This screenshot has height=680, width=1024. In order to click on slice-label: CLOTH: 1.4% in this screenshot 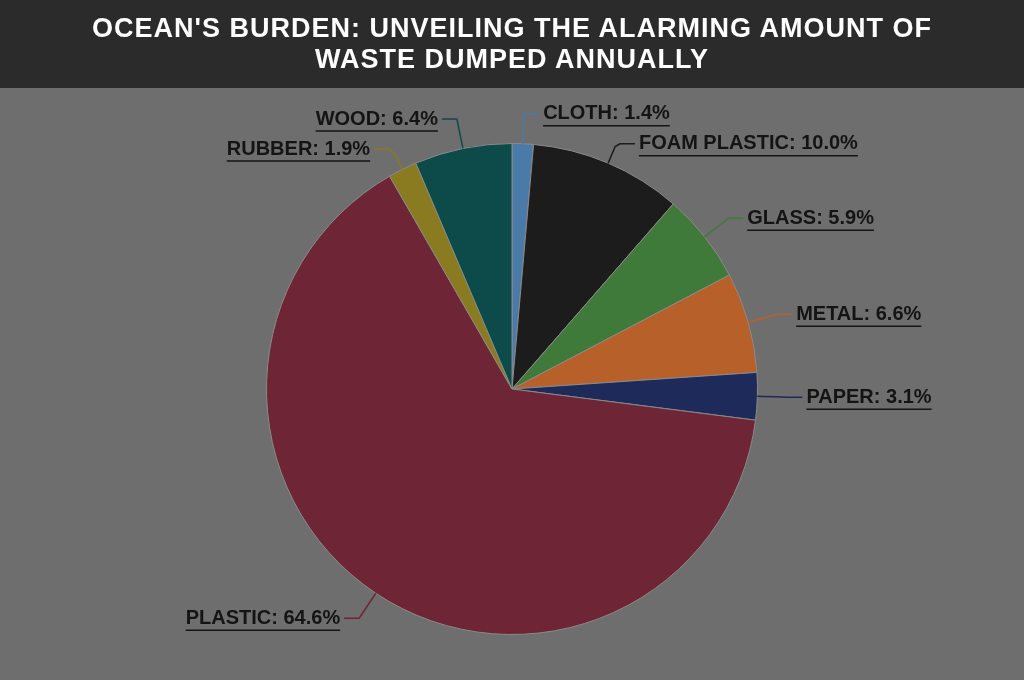, I will do `click(607, 112)`.